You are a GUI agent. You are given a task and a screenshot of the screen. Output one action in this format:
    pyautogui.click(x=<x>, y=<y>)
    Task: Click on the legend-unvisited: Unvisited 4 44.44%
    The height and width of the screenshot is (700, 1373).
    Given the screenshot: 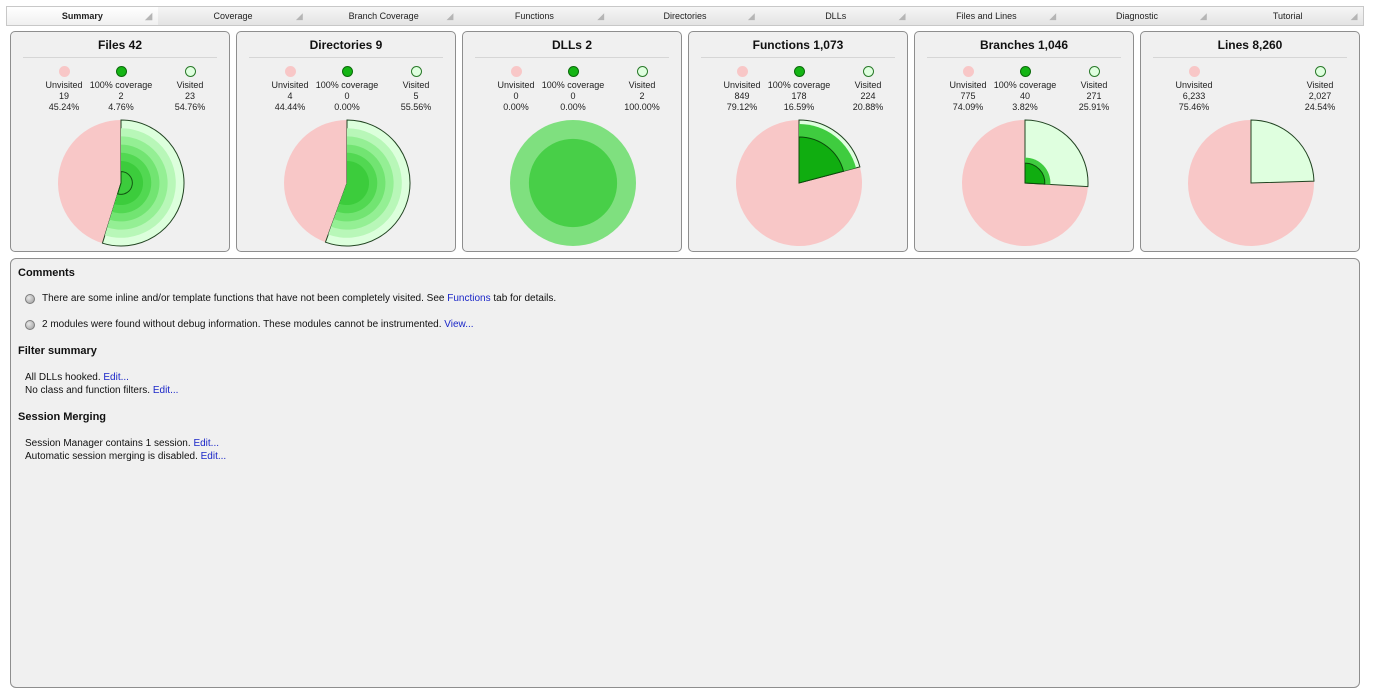 What is the action you would take?
    pyautogui.click(x=290, y=89)
    